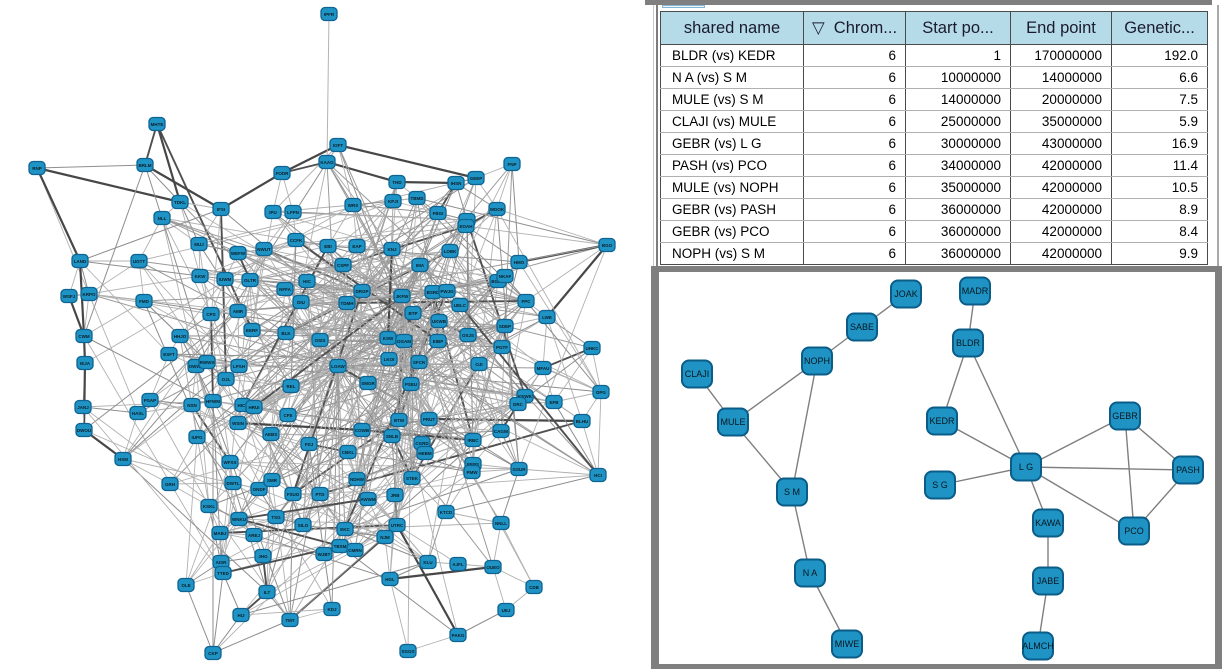 The width and height of the screenshot is (1222, 669). What do you see at coordinates (847, 644) in the screenshot?
I see `svg-text: MIWE` at bounding box center [847, 644].